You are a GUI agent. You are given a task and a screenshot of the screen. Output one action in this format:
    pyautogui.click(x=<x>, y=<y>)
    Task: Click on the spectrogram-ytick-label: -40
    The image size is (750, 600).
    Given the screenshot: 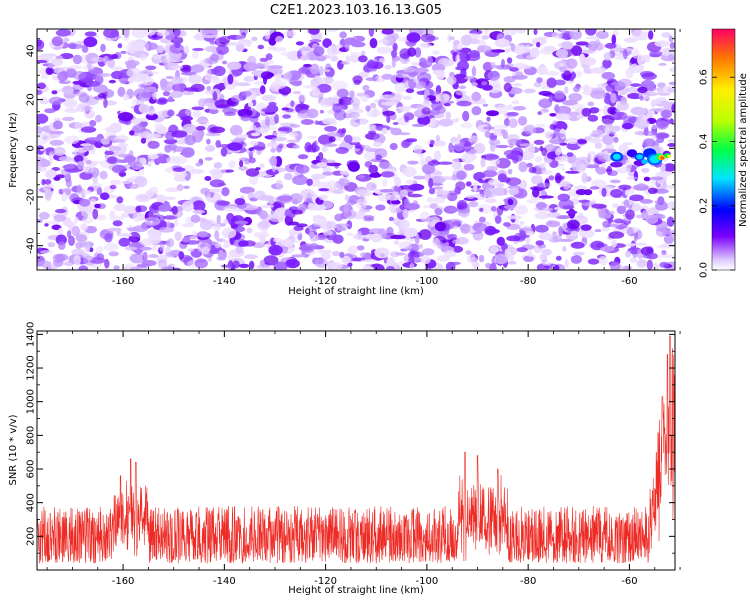 What is the action you would take?
    pyautogui.click(x=31, y=245)
    